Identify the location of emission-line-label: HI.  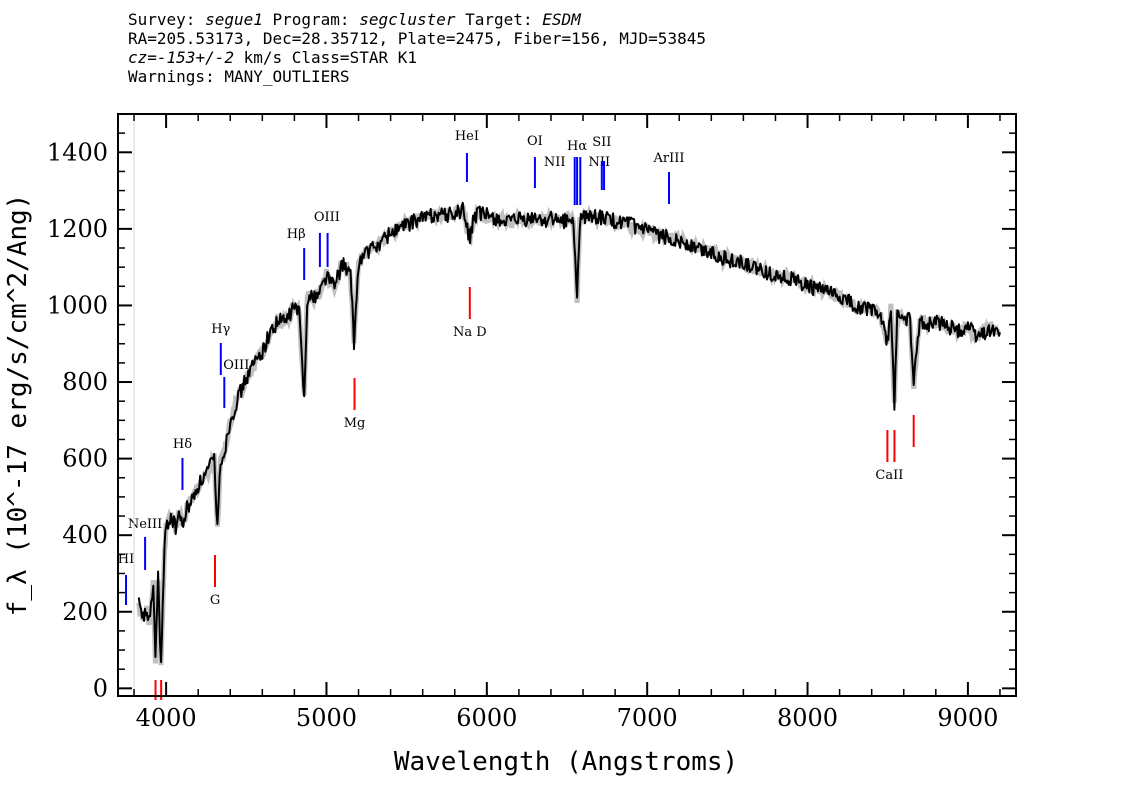
(126, 559).